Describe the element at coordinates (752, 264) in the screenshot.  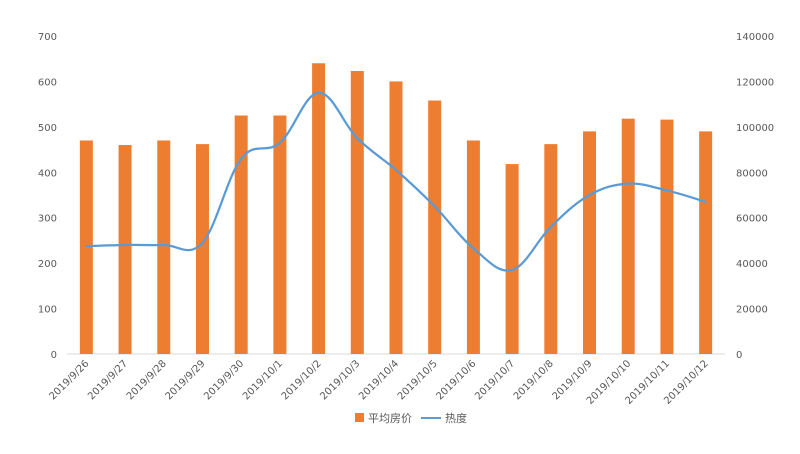
I see `y-right-tick-label: 40000` at that location.